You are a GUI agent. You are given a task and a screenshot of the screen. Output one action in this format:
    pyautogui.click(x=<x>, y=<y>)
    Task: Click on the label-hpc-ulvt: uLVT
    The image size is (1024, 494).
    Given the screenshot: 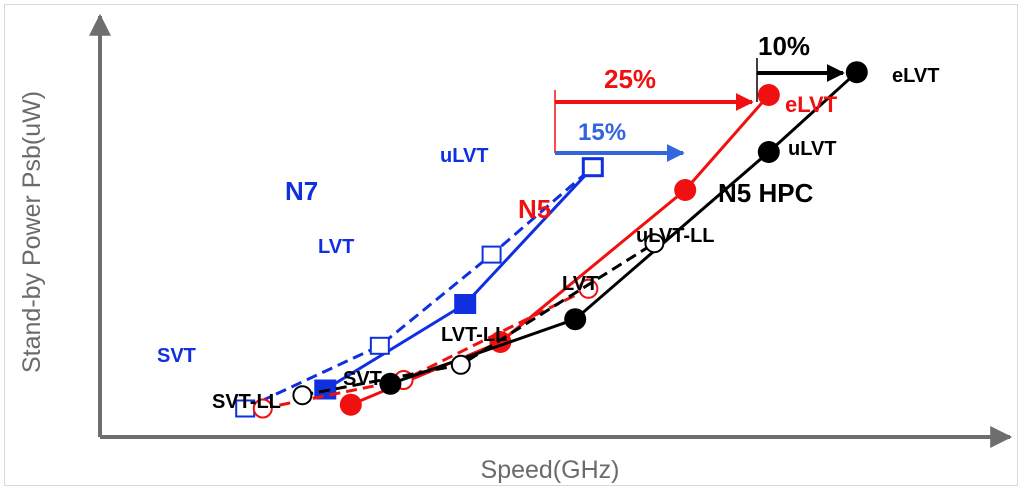 What is the action you would take?
    pyautogui.click(x=812, y=149)
    